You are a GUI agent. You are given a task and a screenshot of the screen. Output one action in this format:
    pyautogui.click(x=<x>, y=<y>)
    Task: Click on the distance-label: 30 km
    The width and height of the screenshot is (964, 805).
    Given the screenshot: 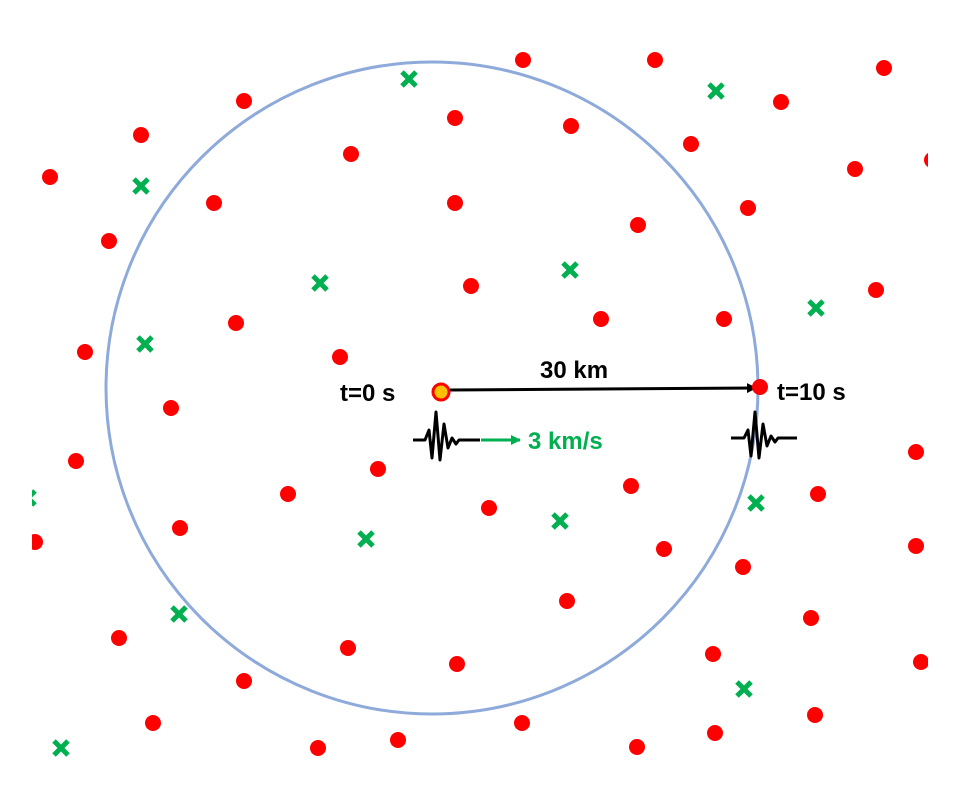 What is the action you would take?
    pyautogui.click(x=574, y=370)
    